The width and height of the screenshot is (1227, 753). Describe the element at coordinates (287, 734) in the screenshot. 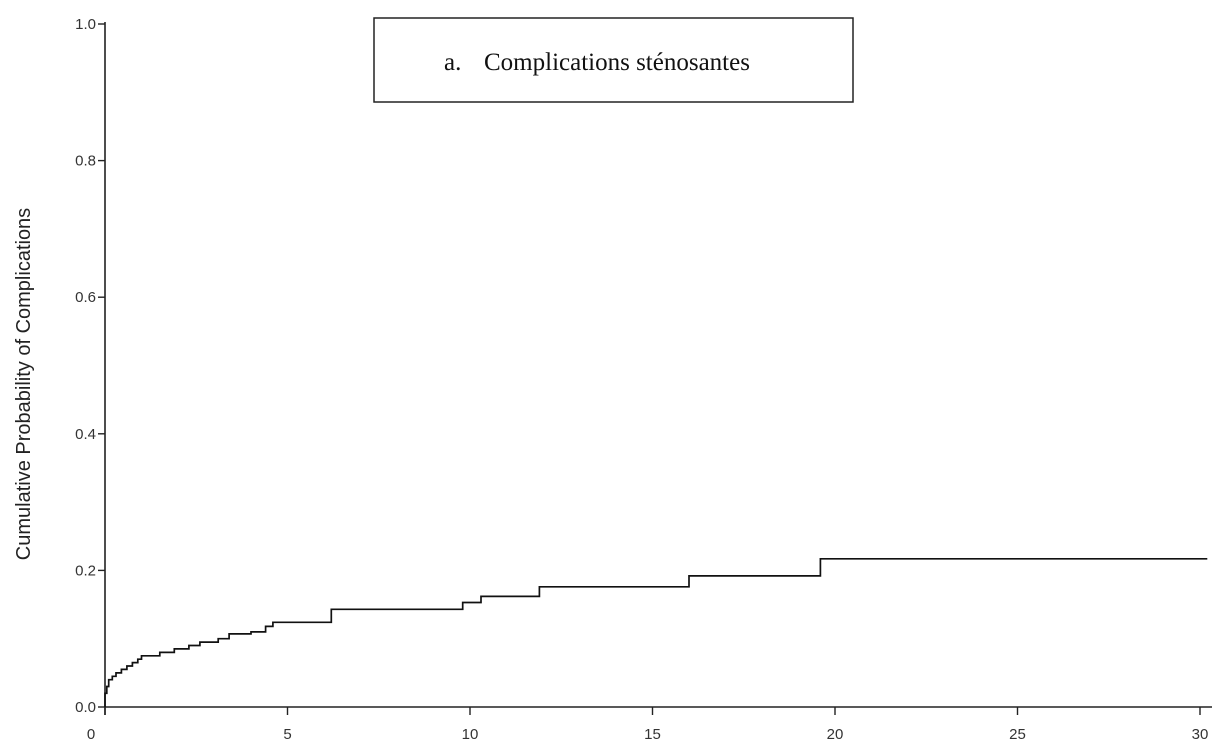

I see `x-tick-label: 5` at that location.